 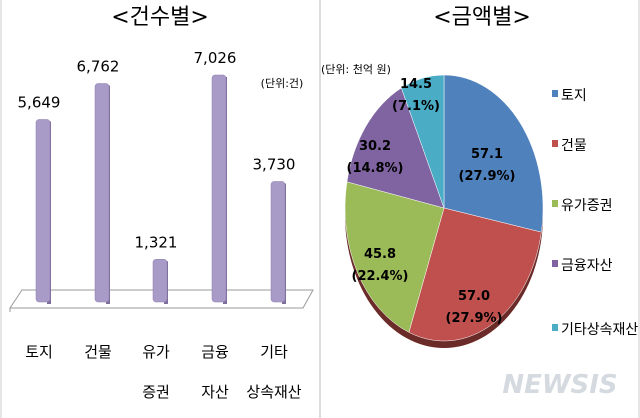 What do you see at coordinates (98, 352) in the screenshot?
I see `category-label: 건물` at bounding box center [98, 352].